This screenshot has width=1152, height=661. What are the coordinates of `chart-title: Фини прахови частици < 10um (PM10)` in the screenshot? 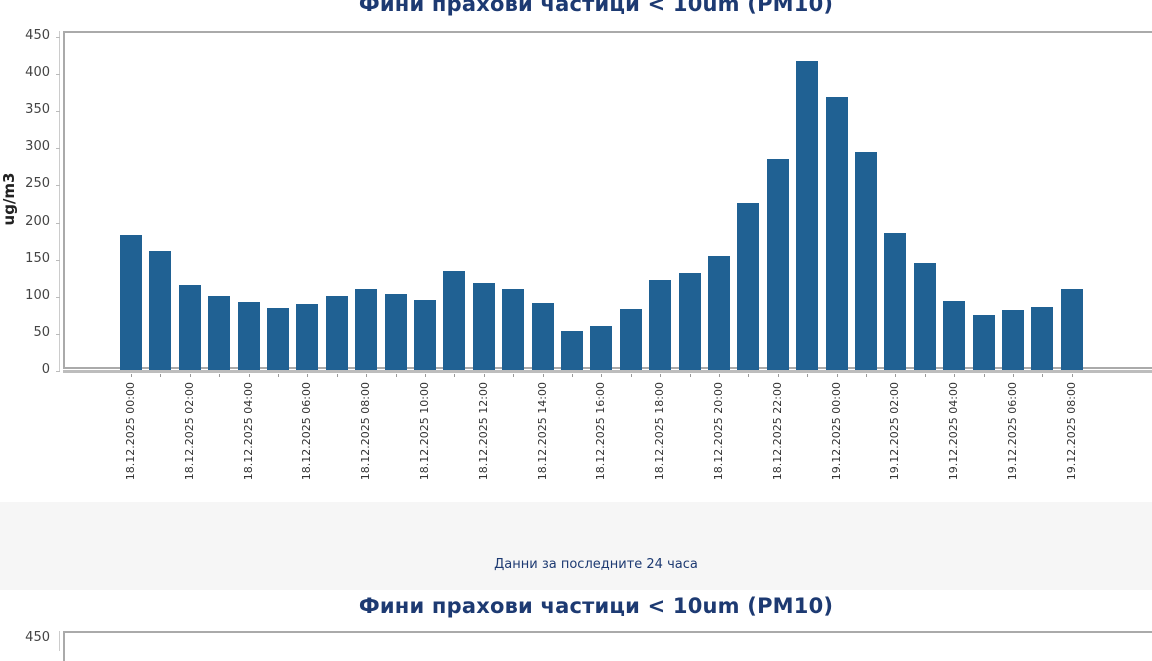 It's located at (596, 8).